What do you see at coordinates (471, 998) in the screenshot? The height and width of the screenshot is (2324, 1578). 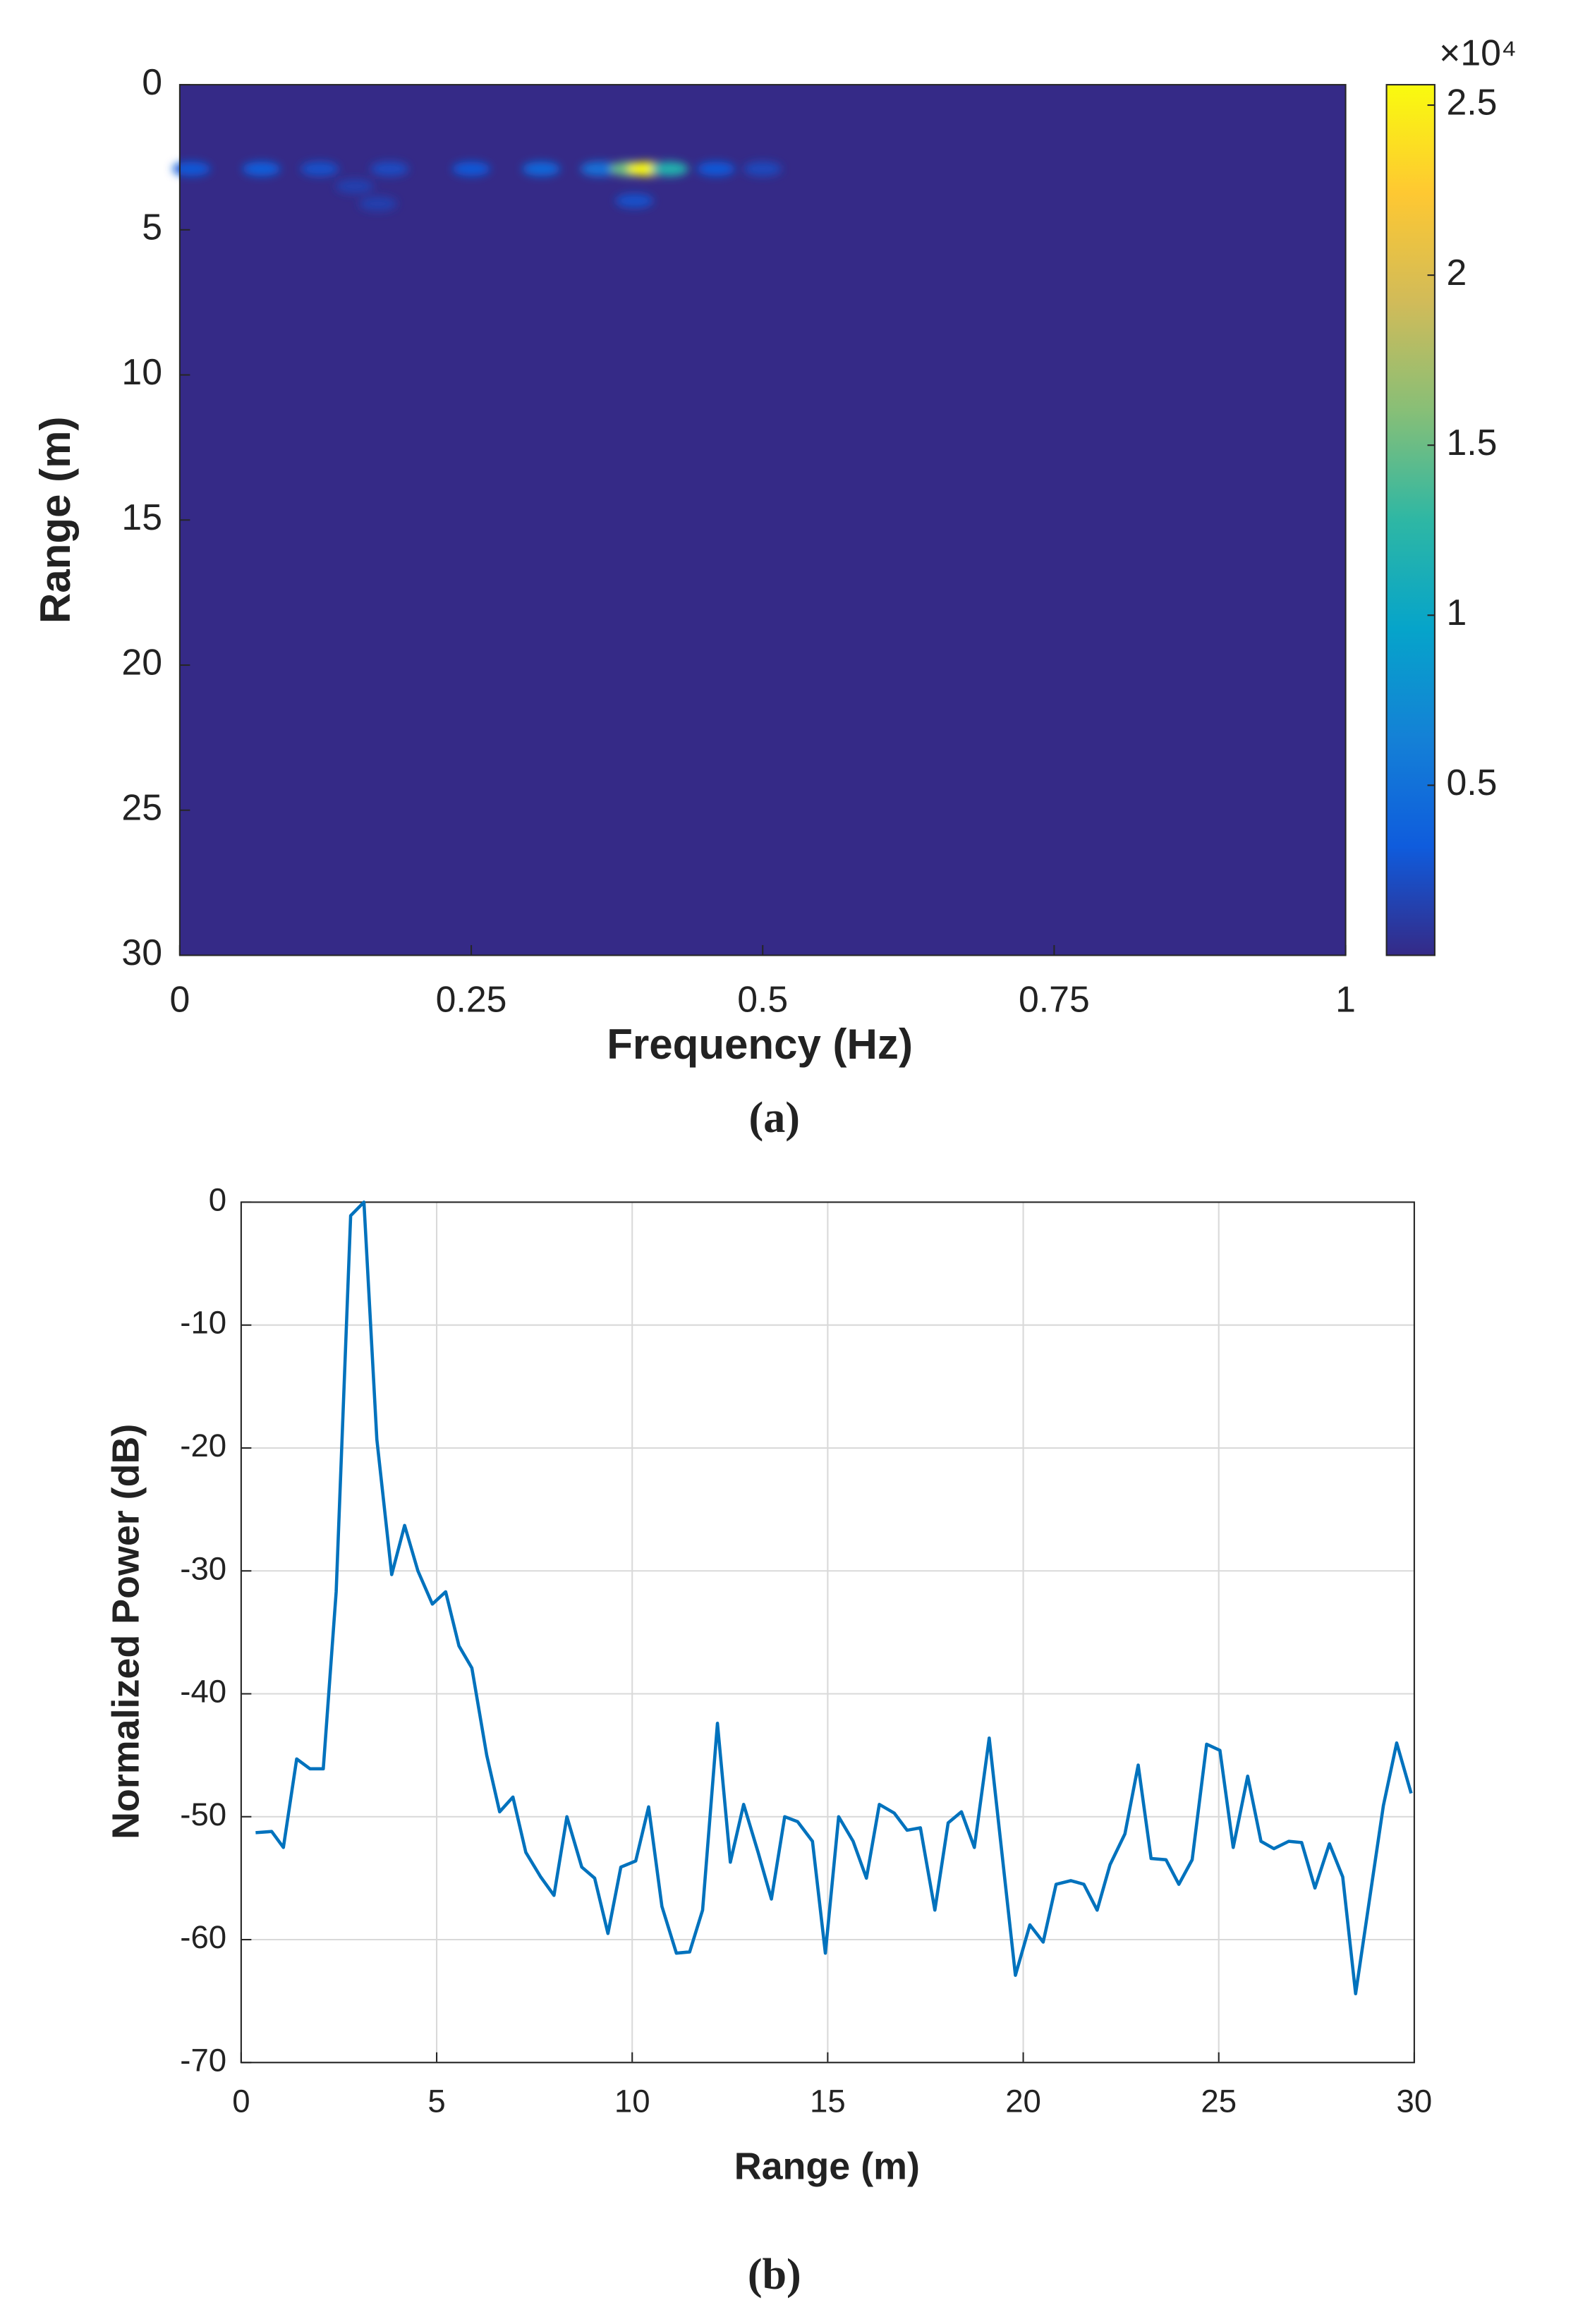 I see `x-tick-label: 0.25` at bounding box center [471, 998].